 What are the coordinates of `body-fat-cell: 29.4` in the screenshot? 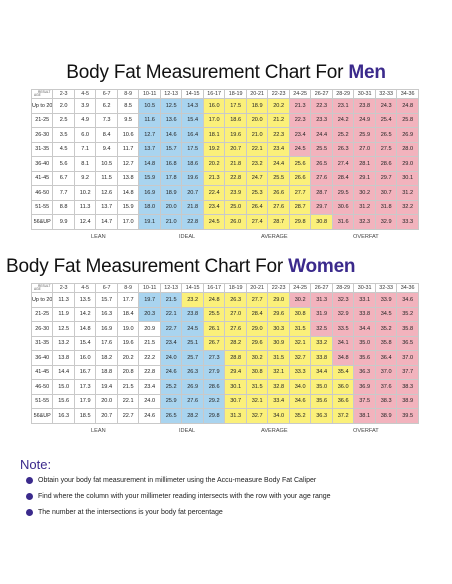 It's located at (235, 372).